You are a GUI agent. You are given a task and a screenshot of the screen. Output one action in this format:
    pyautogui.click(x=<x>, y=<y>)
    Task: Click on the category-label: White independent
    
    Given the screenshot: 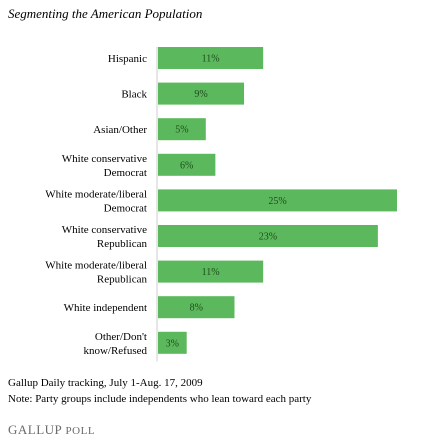 What is the action you would take?
    pyautogui.click(x=105, y=308)
    